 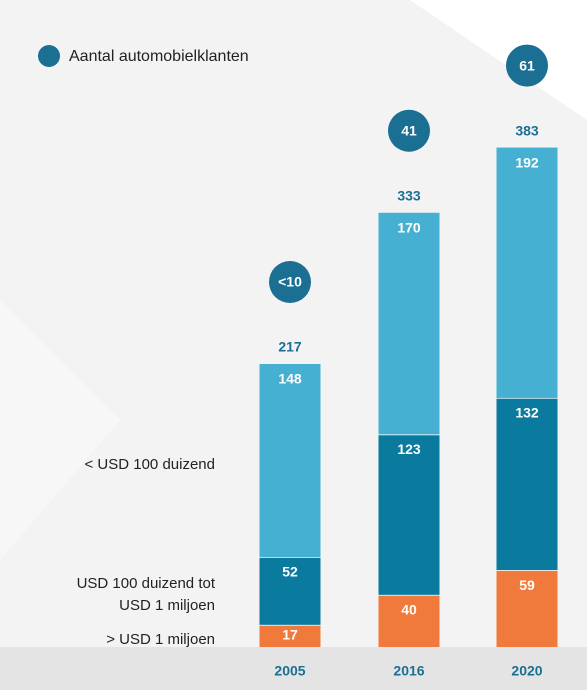 I want to click on customer-label: <10, so click(x=290, y=282).